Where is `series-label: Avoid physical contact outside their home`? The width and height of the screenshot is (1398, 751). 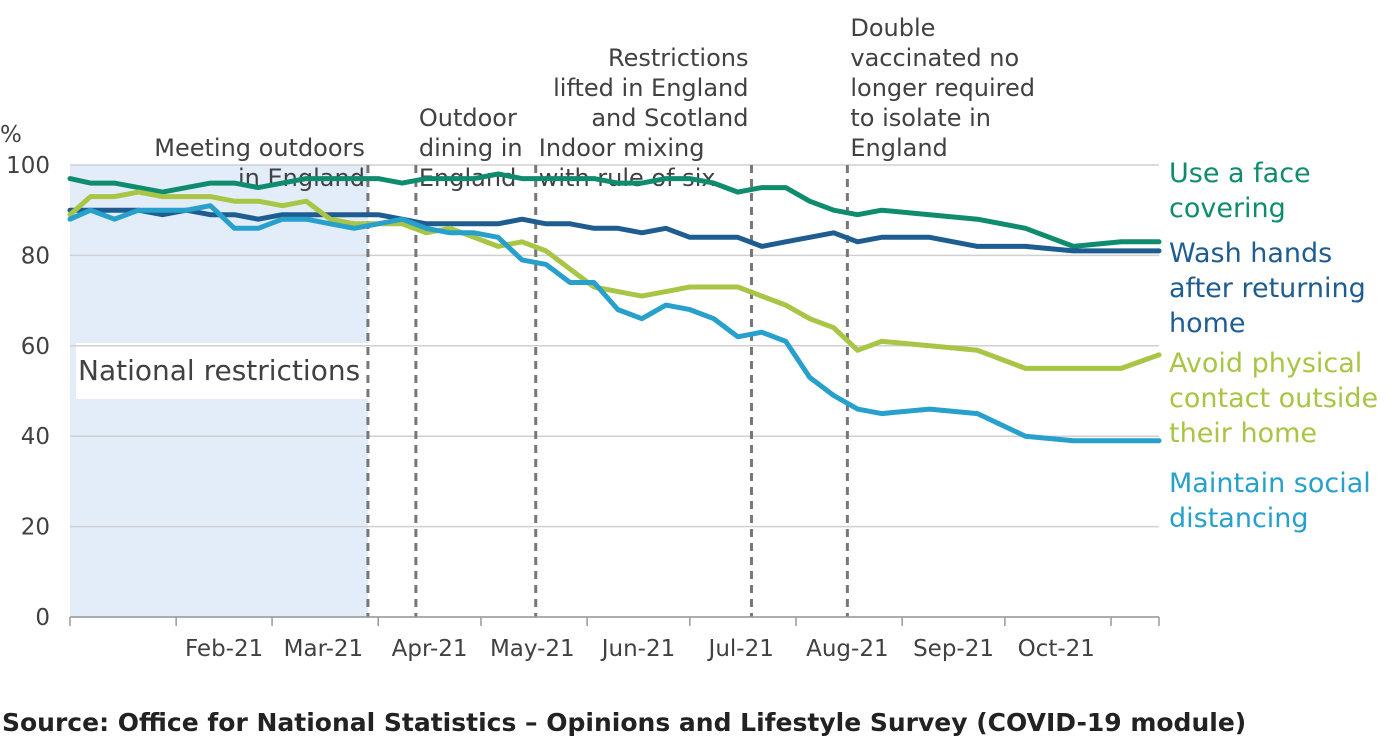 series-label: Avoid physical contact outside their home is located at coordinates (1273, 398).